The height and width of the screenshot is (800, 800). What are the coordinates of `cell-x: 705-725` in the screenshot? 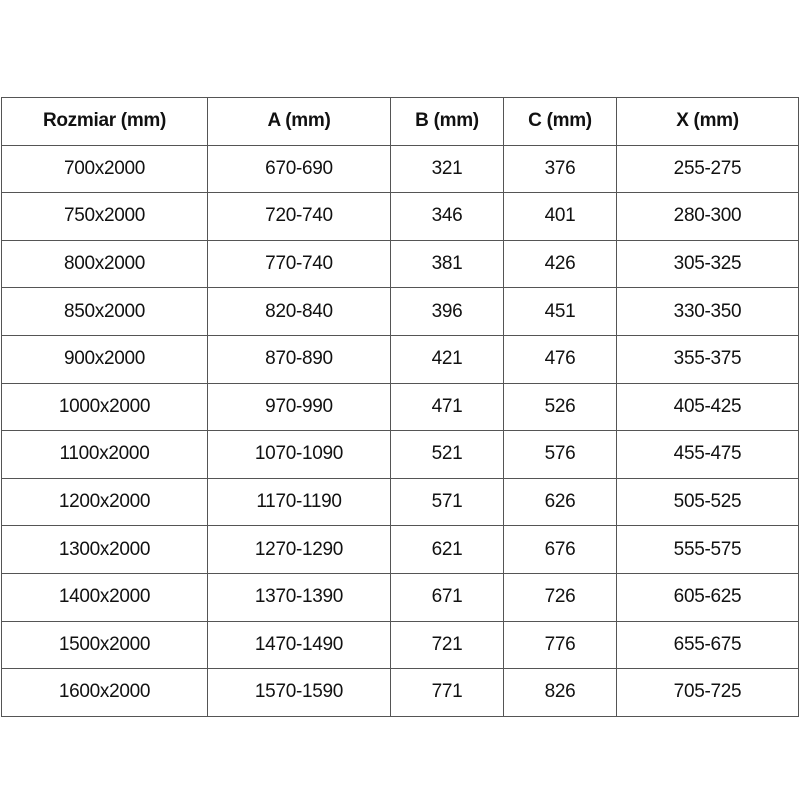 It's located at (707, 692).